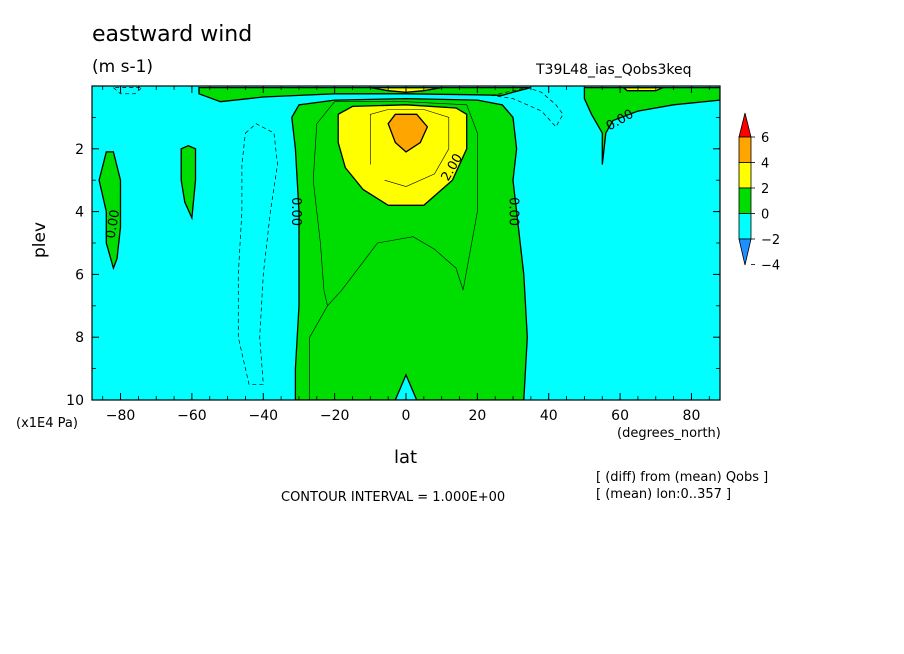 Image resolution: width=904 pixels, height=654 pixels. I want to click on fill-yellow-outline-top-lens, so click(406, 89).